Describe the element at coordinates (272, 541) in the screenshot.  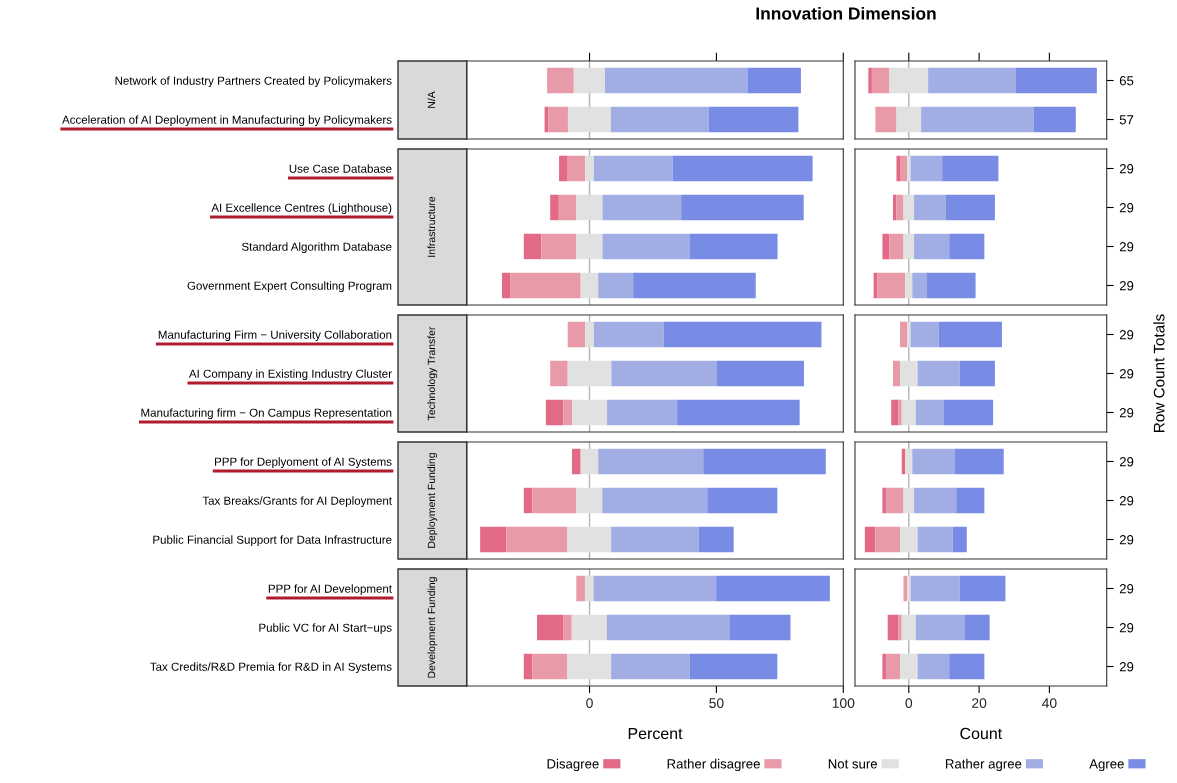
I see `y-tick-label: Public Financial Support for Data Infrastructure` at that location.